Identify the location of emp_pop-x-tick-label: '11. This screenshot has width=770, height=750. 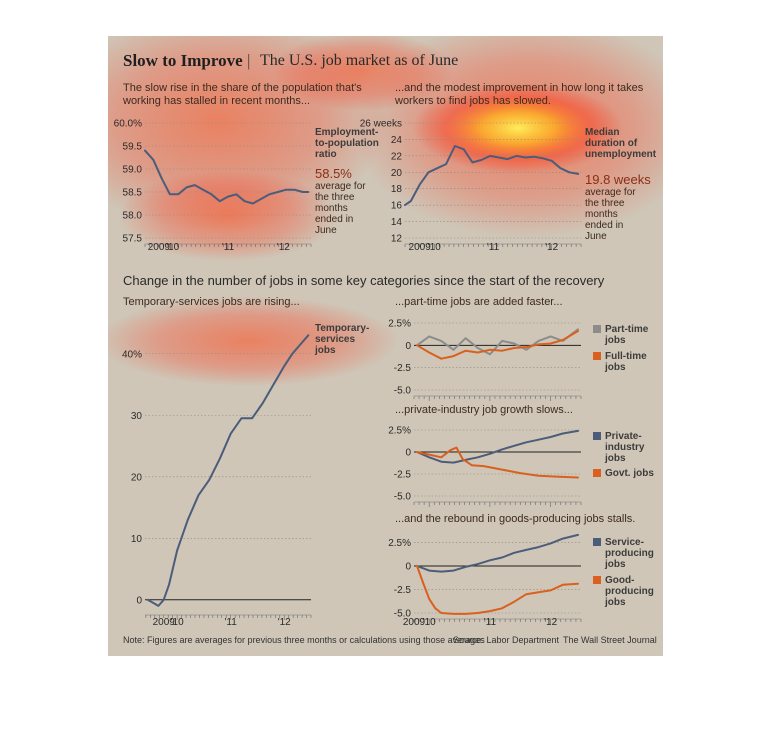
(228, 247).